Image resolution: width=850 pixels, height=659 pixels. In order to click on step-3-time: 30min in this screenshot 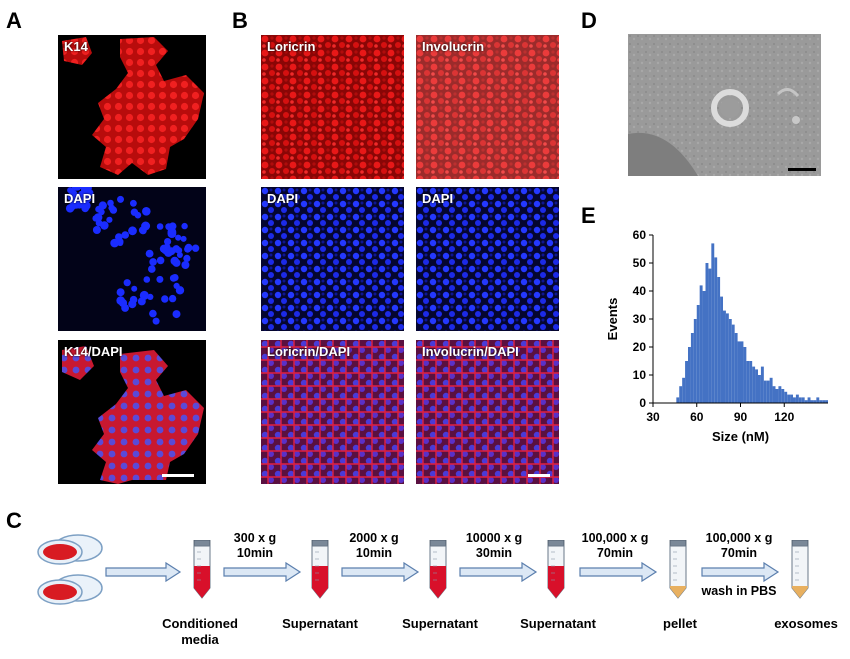, I will do `click(494, 553)`.